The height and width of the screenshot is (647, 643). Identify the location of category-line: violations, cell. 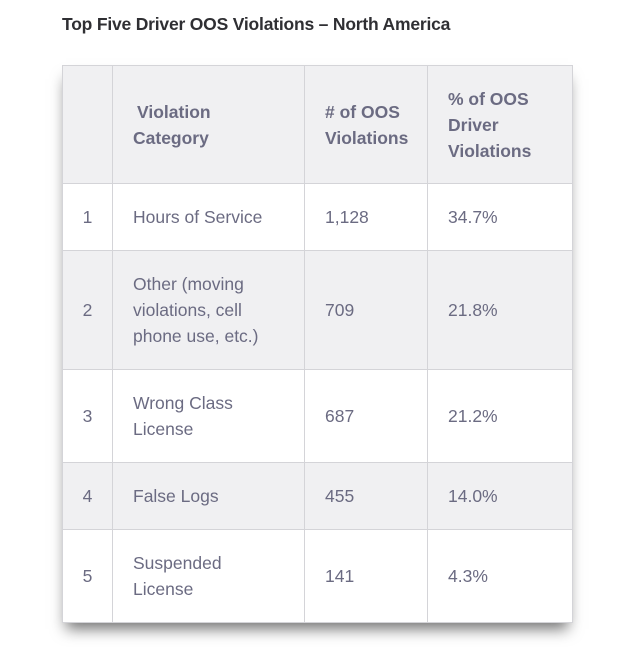
(187, 310).